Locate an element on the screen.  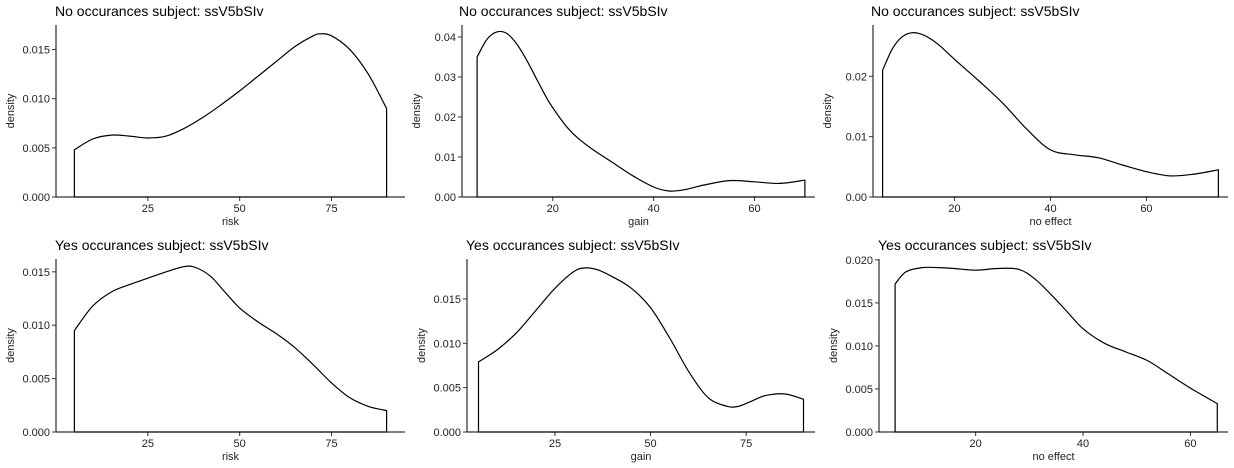
y-tick-label: 0.020 is located at coordinates (859, 261).